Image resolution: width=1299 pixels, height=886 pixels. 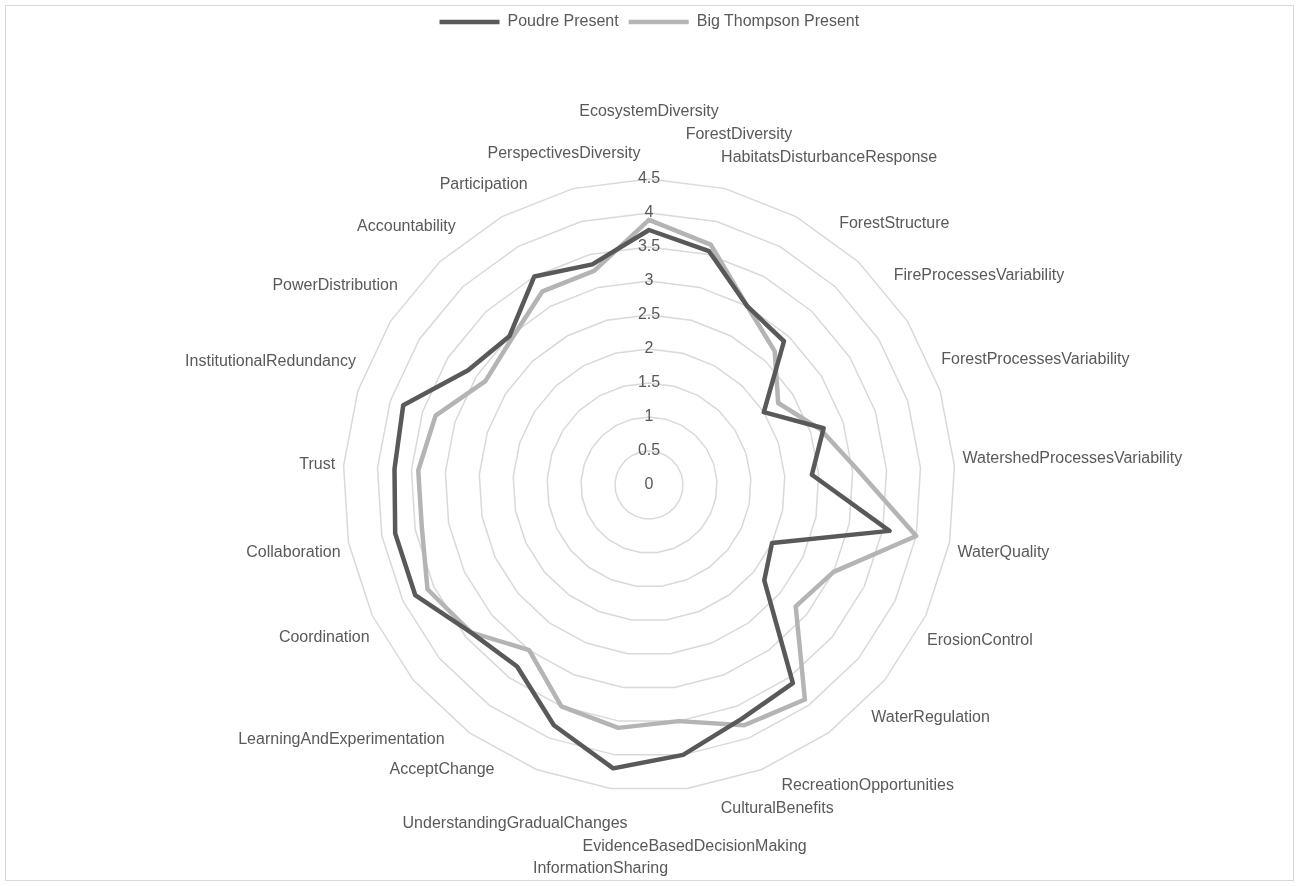 I want to click on spoke-label: UnderstandingGradualChanges, so click(x=515, y=822).